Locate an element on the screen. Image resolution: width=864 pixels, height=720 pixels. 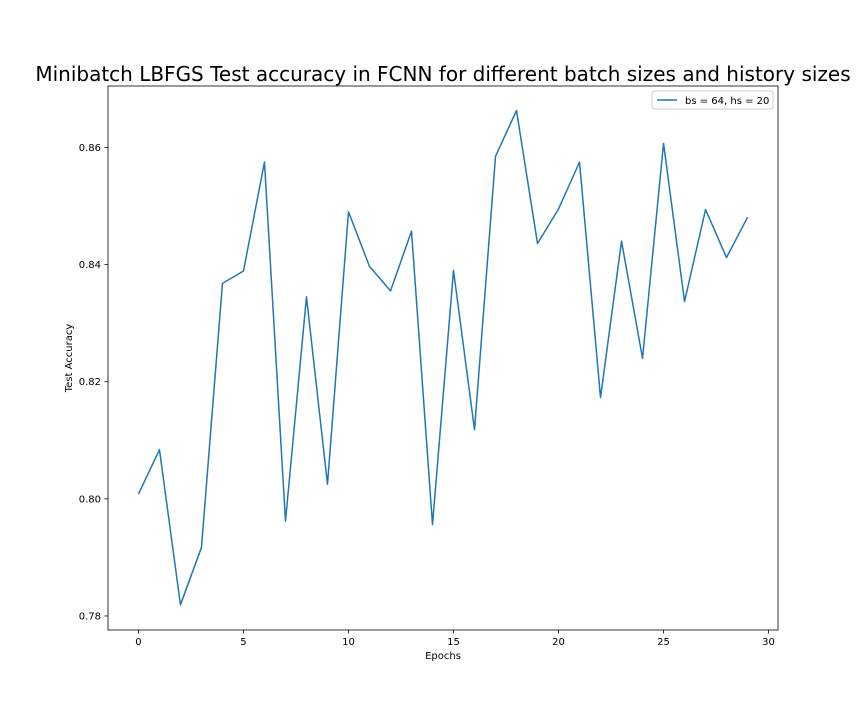
x-tick-label: 25 is located at coordinates (663, 642).